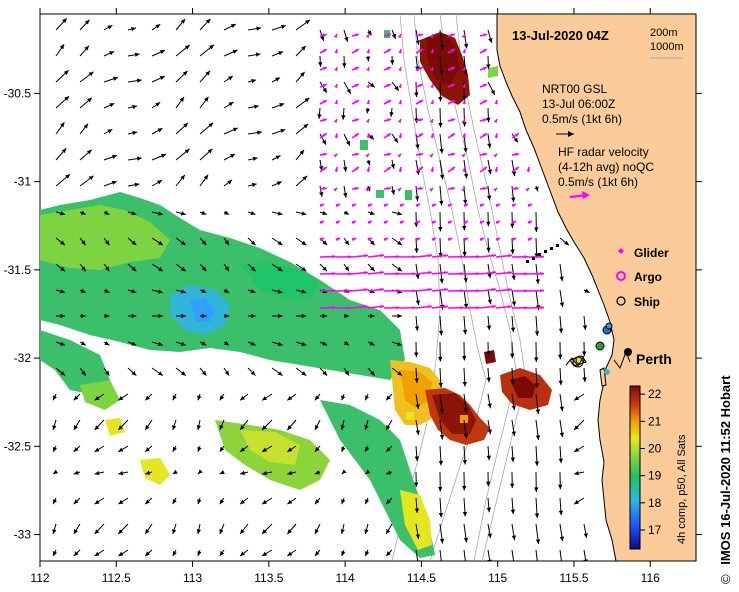 Image resolution: width=739 pixels, height=592 pixels. I want to click on model-legend-line3: 0.5m/s (1kt 6h), so click(582, 119).